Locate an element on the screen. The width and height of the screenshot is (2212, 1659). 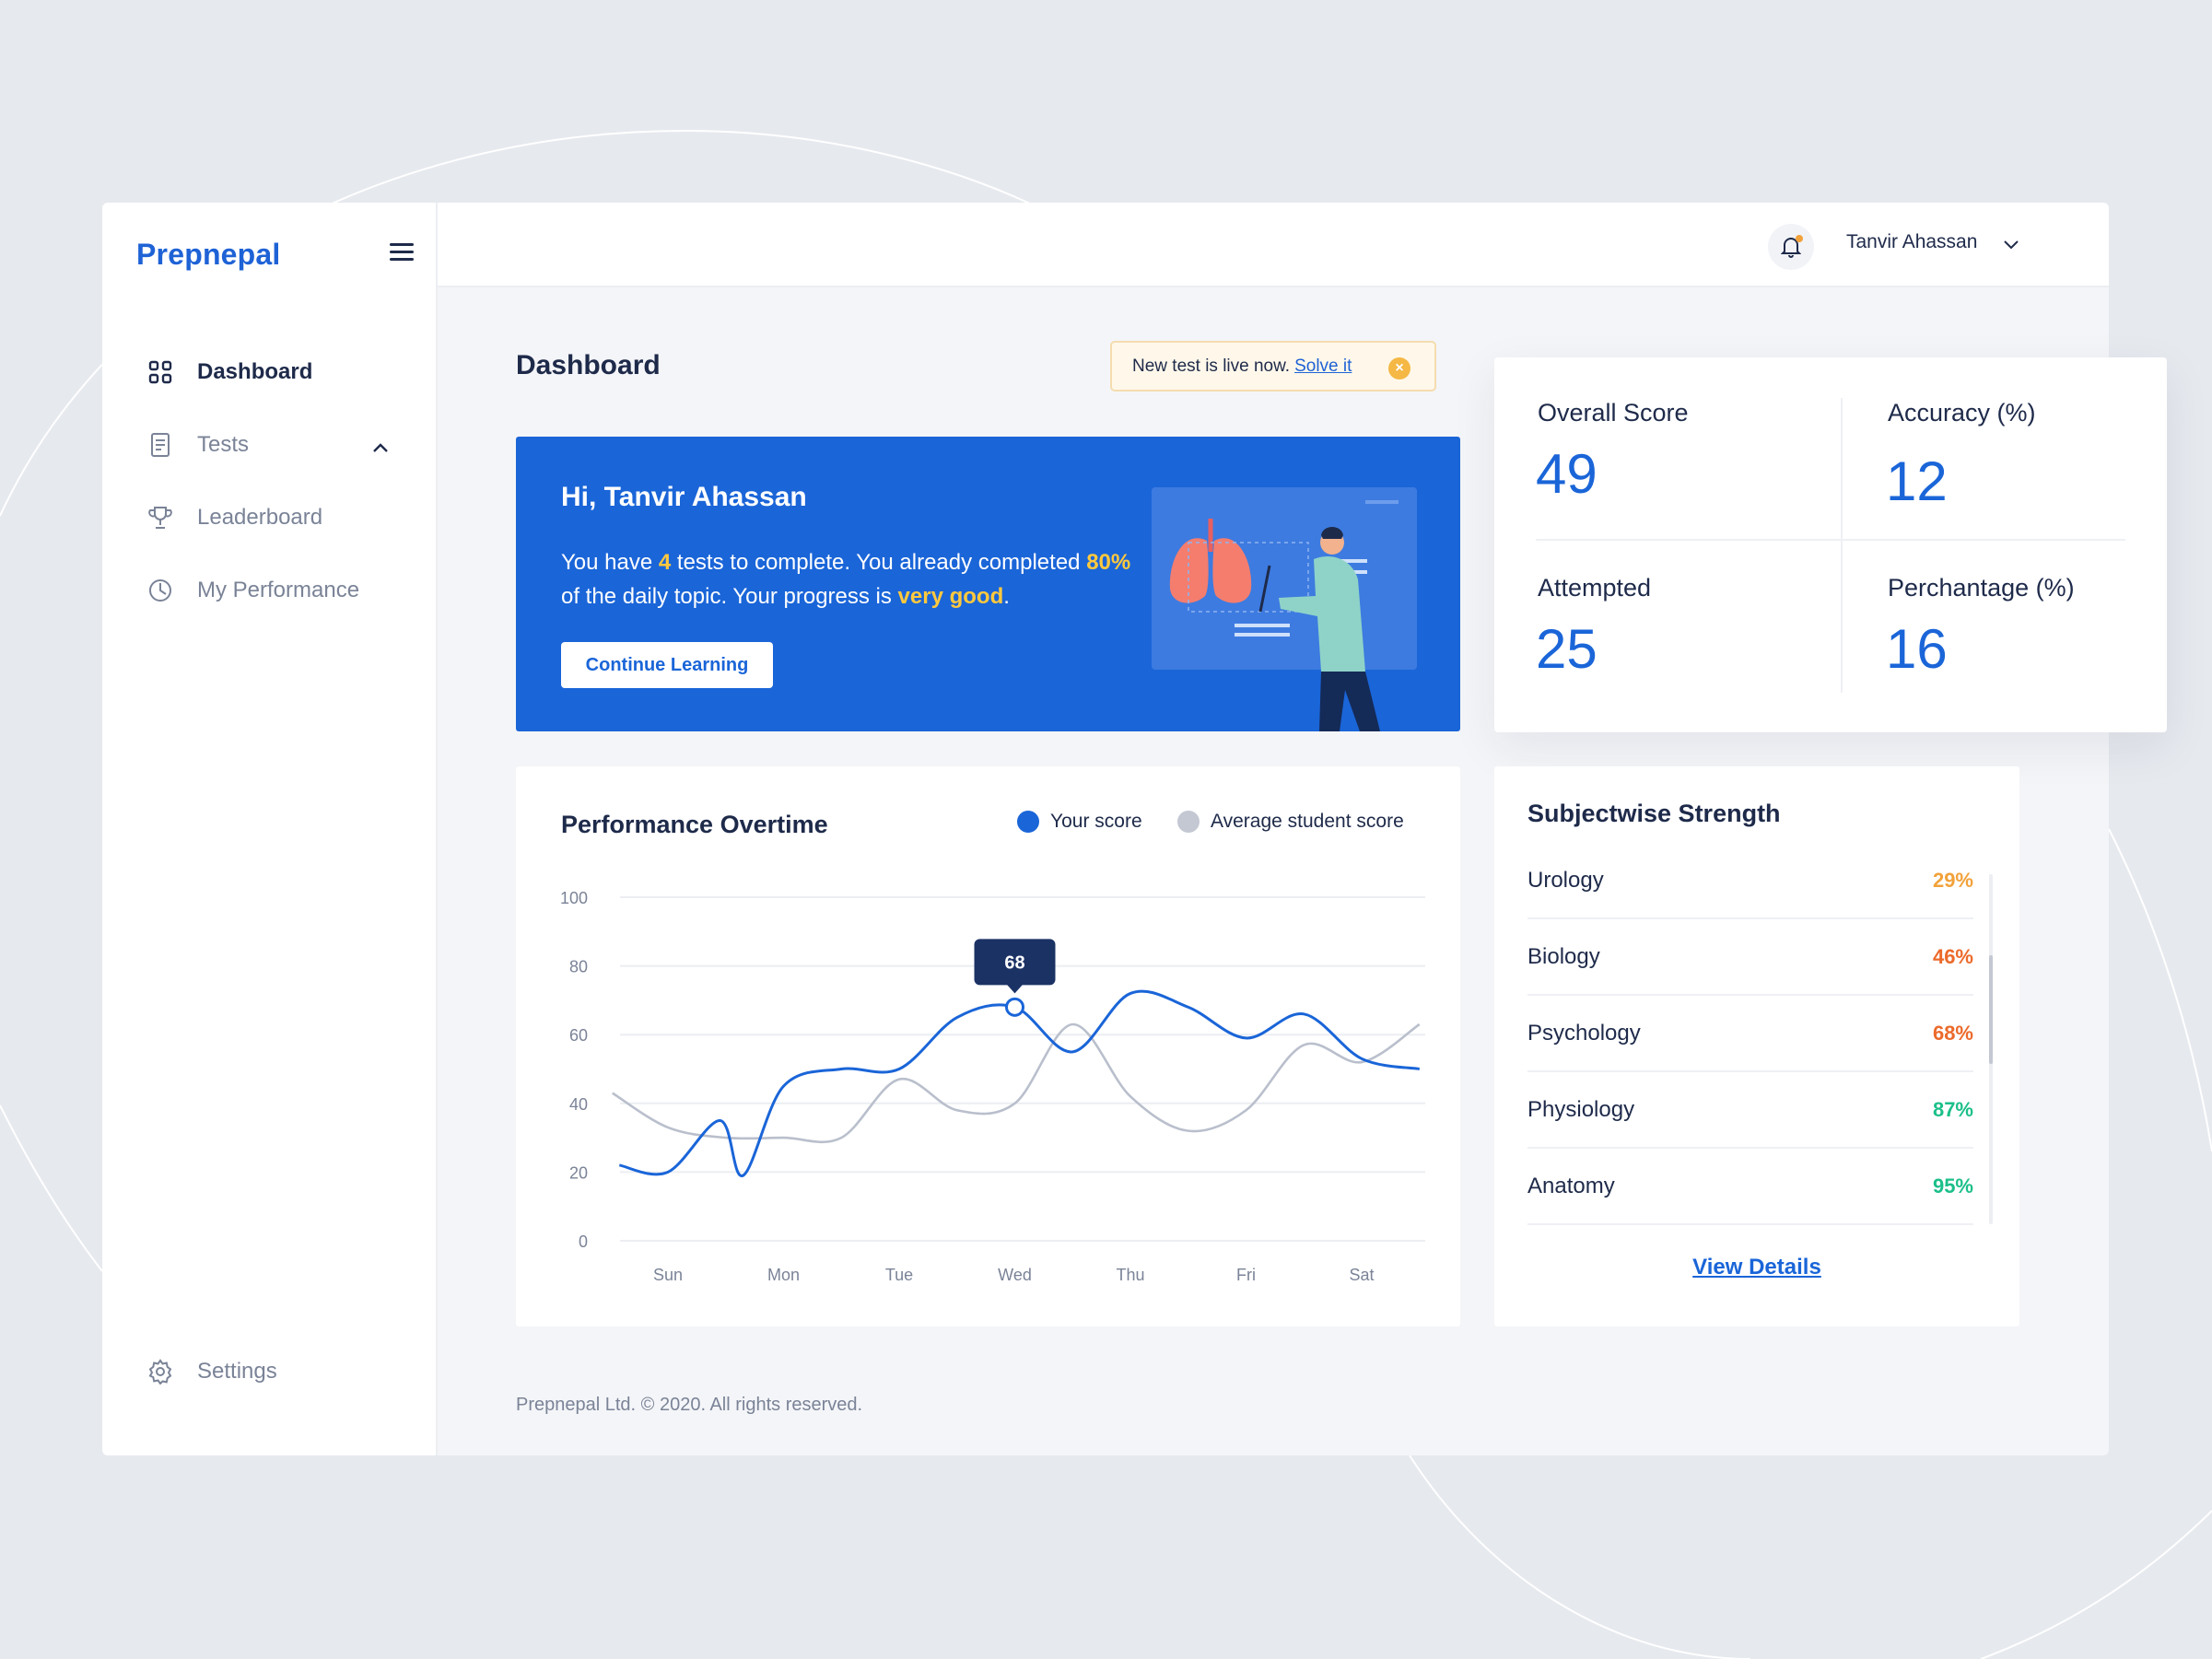
chart-title: Performance Overtime is located at coordinates (695, 824).